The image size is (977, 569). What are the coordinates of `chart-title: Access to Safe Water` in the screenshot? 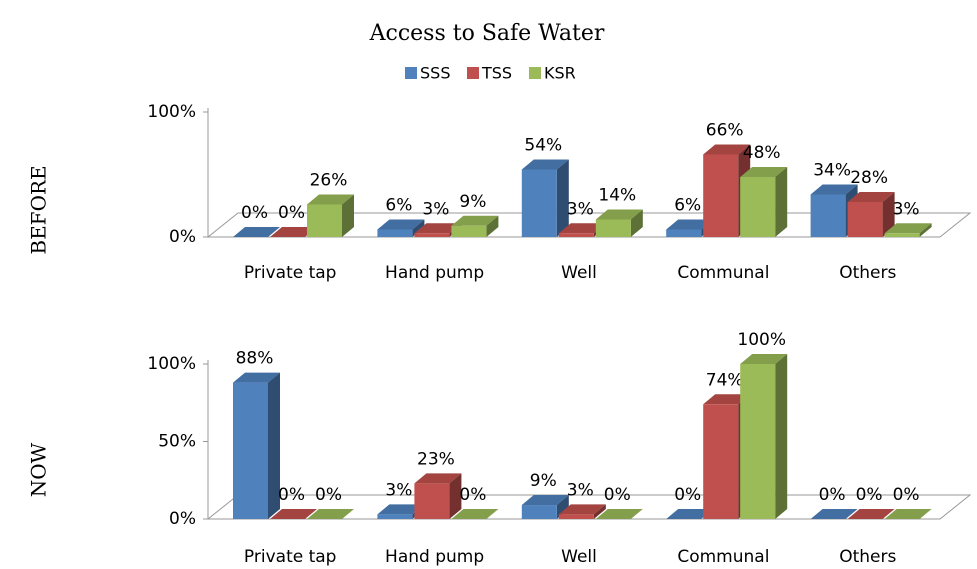 It's located at (487, 33).